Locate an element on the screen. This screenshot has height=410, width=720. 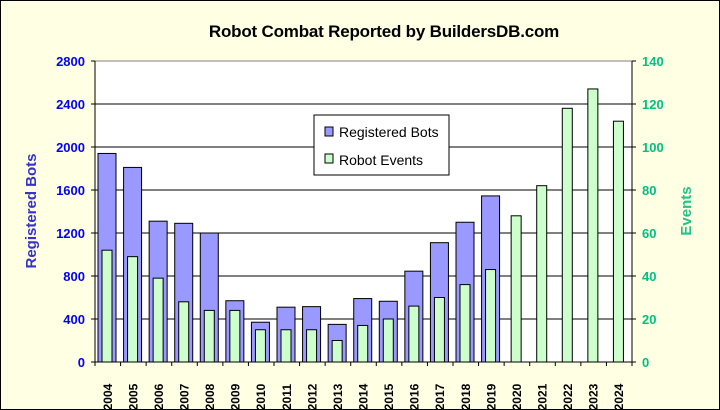
legend-box is located at coordinates (381, 145).